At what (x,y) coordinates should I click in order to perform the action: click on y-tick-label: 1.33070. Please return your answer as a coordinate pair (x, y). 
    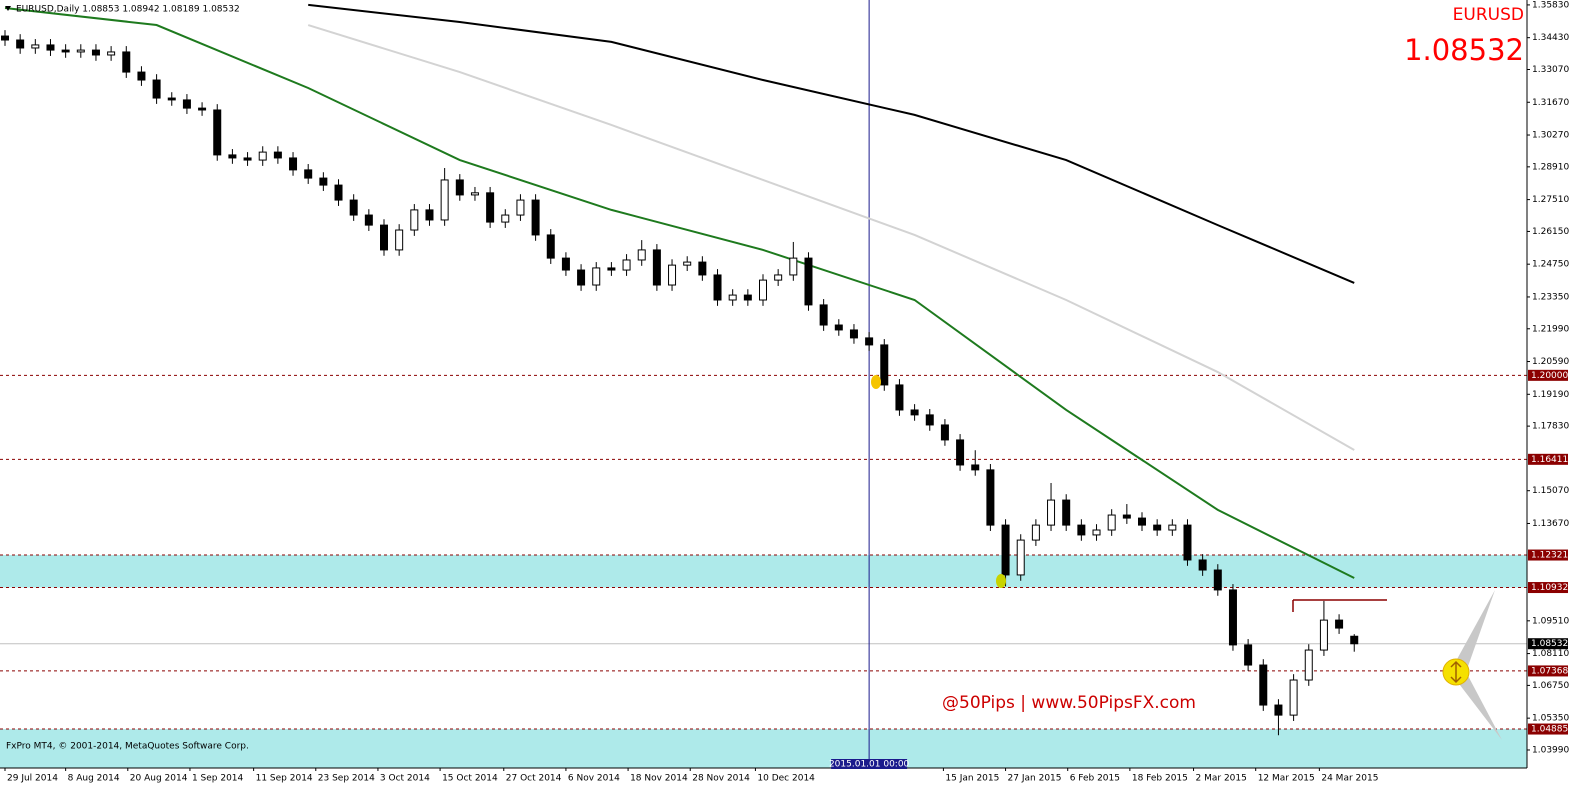
    Looking at the image, I should click on (1550, 70).